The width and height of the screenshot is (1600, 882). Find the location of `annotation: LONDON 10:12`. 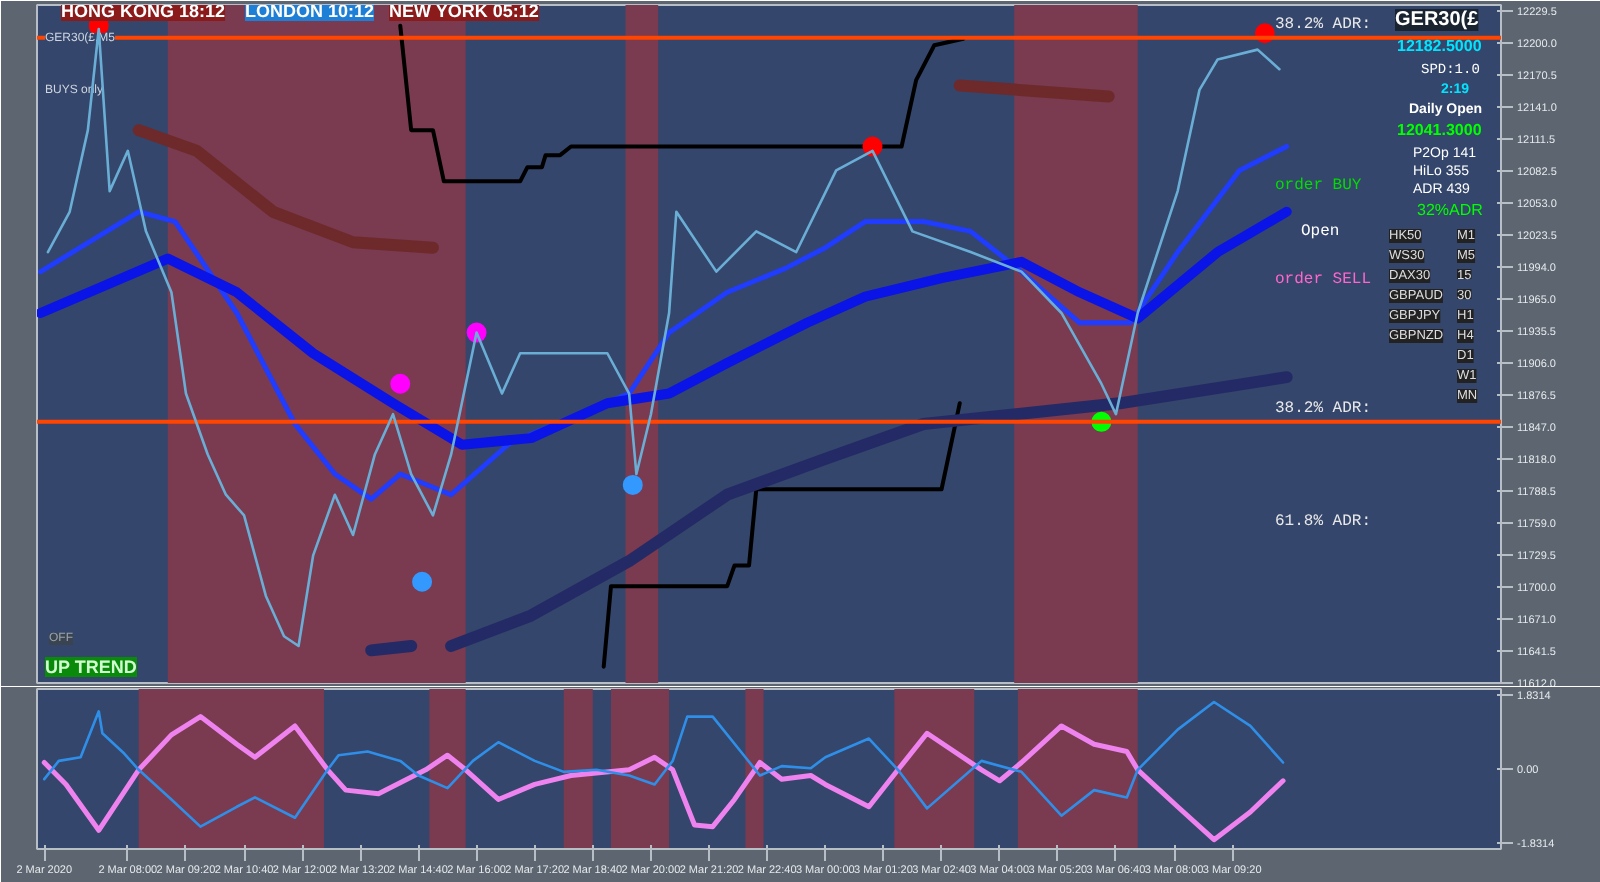

annotation: LONDON 10:12 is located at coordinates (310, 11).